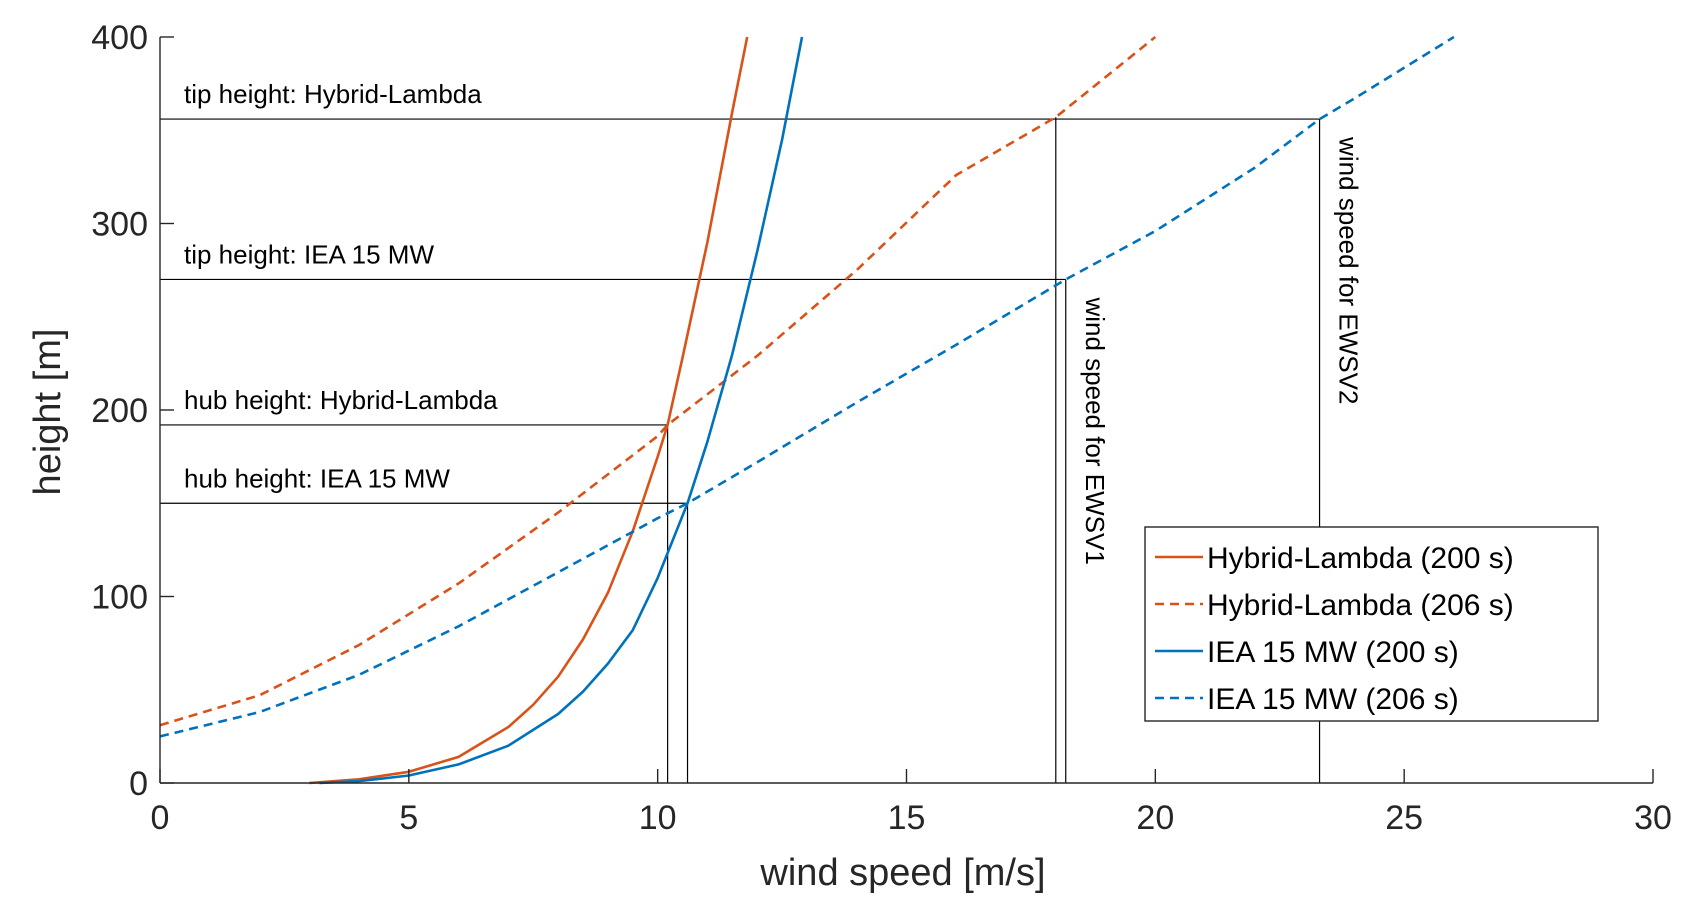  I want to click on legend-box, so click(1371, 624).